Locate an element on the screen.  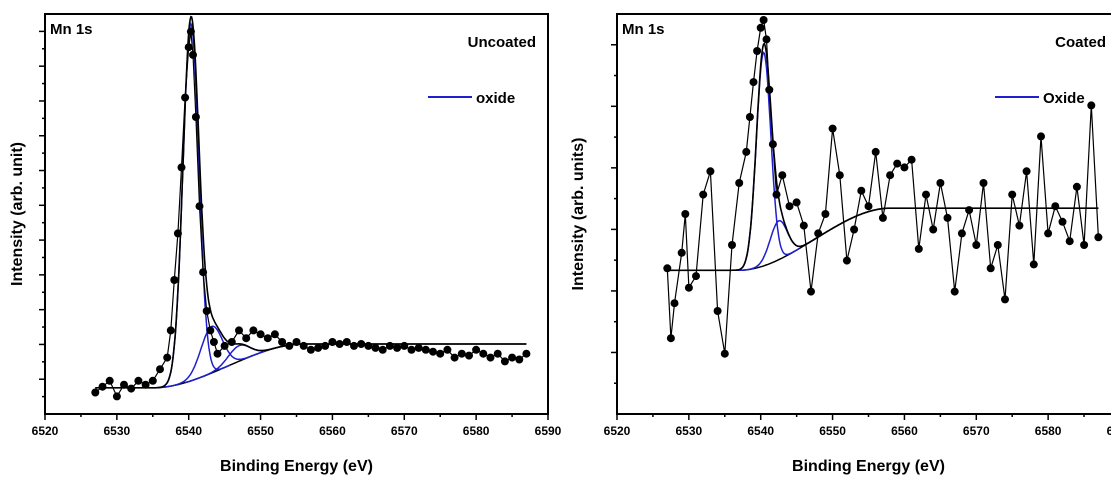
sample-title: Coated is located at coordinates (1080, 42).